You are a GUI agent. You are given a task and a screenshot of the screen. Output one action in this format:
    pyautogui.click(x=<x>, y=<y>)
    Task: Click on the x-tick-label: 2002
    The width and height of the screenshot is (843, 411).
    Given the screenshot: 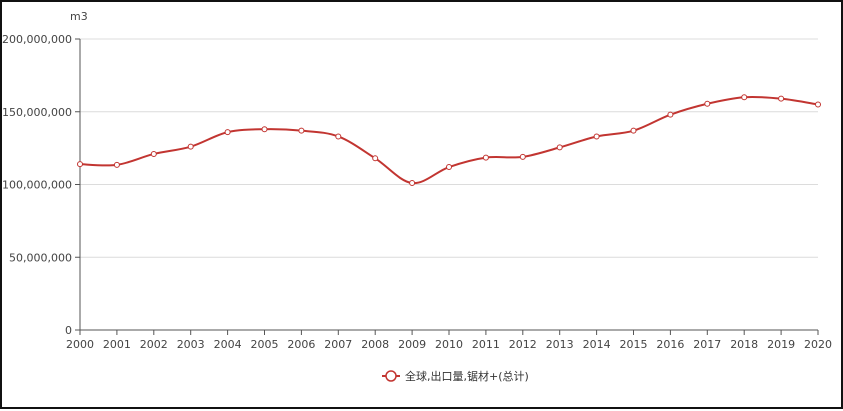 What is the action you would take?
    pyautogui.click(x=154, y=344)
    